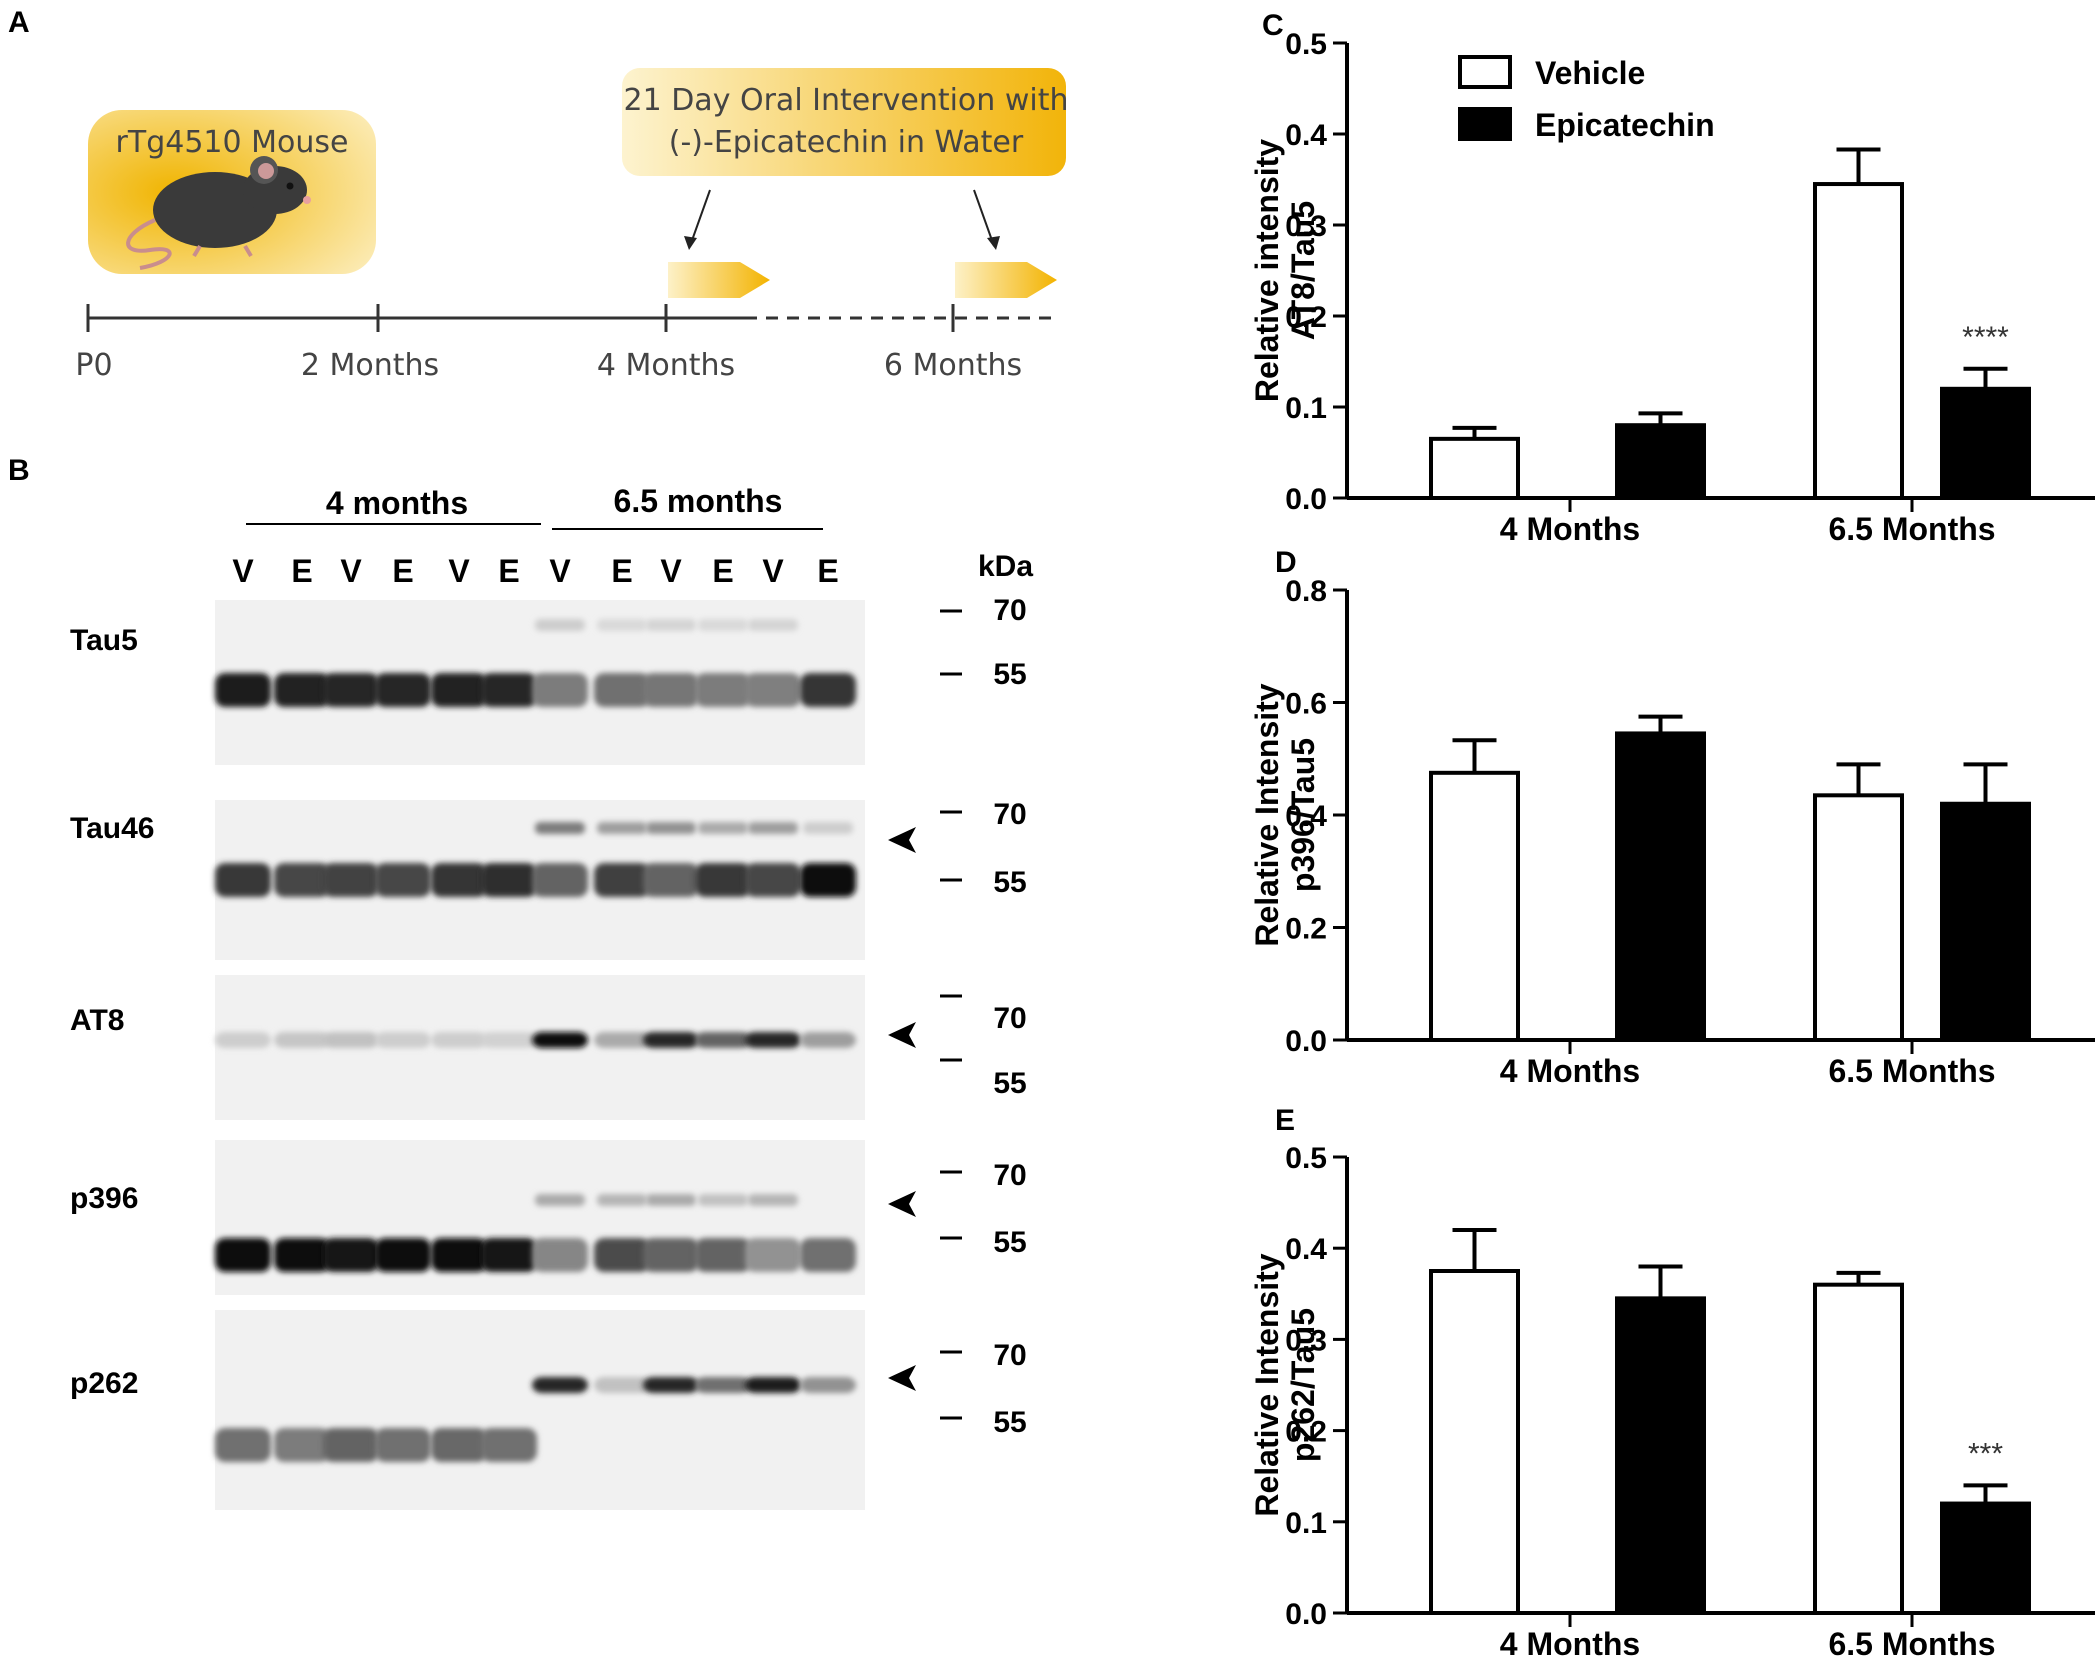  What do you see at coordinates (1303, 270) in the screenshot?
I see `y-axis-label-line2: AT8/Tau5` at bounding box center [1303, 270].